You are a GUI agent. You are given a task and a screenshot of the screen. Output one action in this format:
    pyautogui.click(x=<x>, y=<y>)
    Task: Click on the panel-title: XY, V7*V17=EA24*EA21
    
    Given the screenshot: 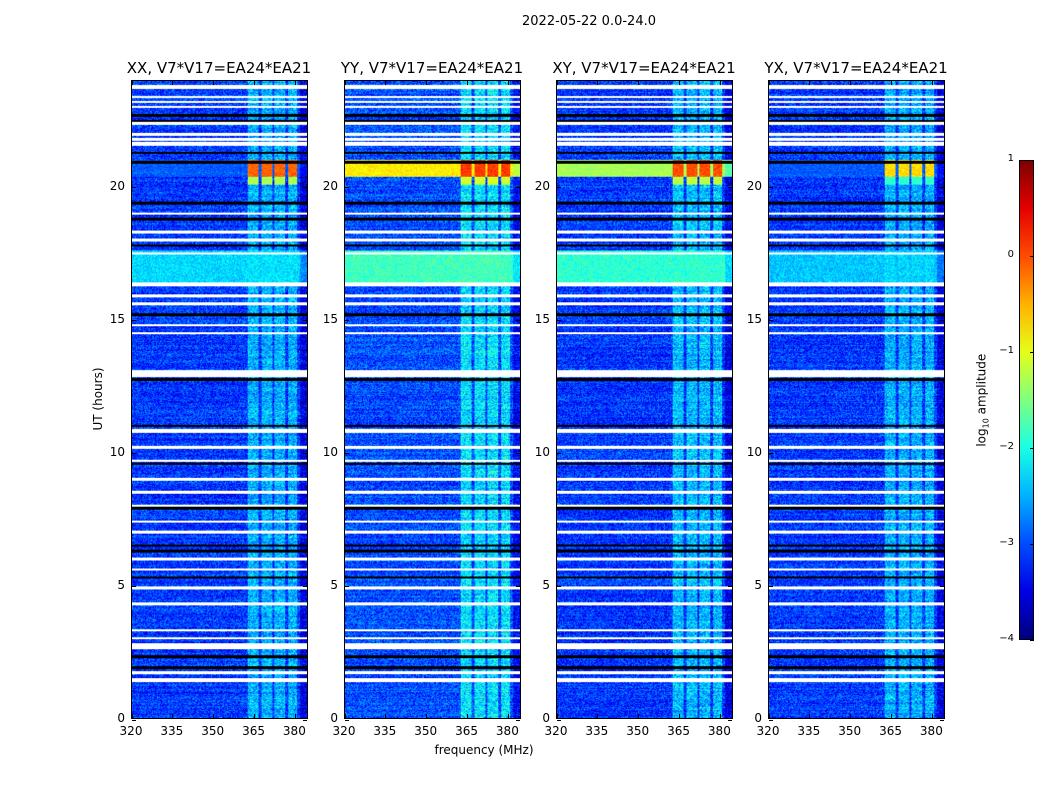 What is the action you would take?
    pyautogui.click(x=644, y=68)
    